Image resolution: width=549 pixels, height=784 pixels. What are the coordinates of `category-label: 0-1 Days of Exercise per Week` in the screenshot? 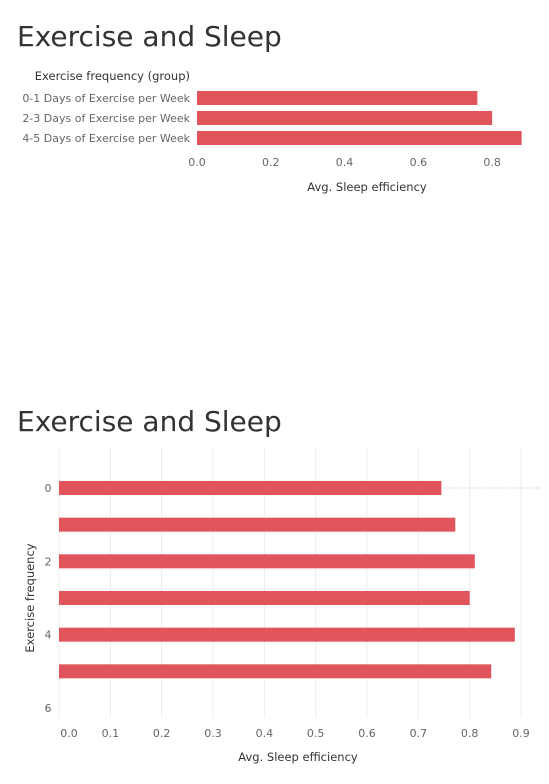 It's located at (106, 98).